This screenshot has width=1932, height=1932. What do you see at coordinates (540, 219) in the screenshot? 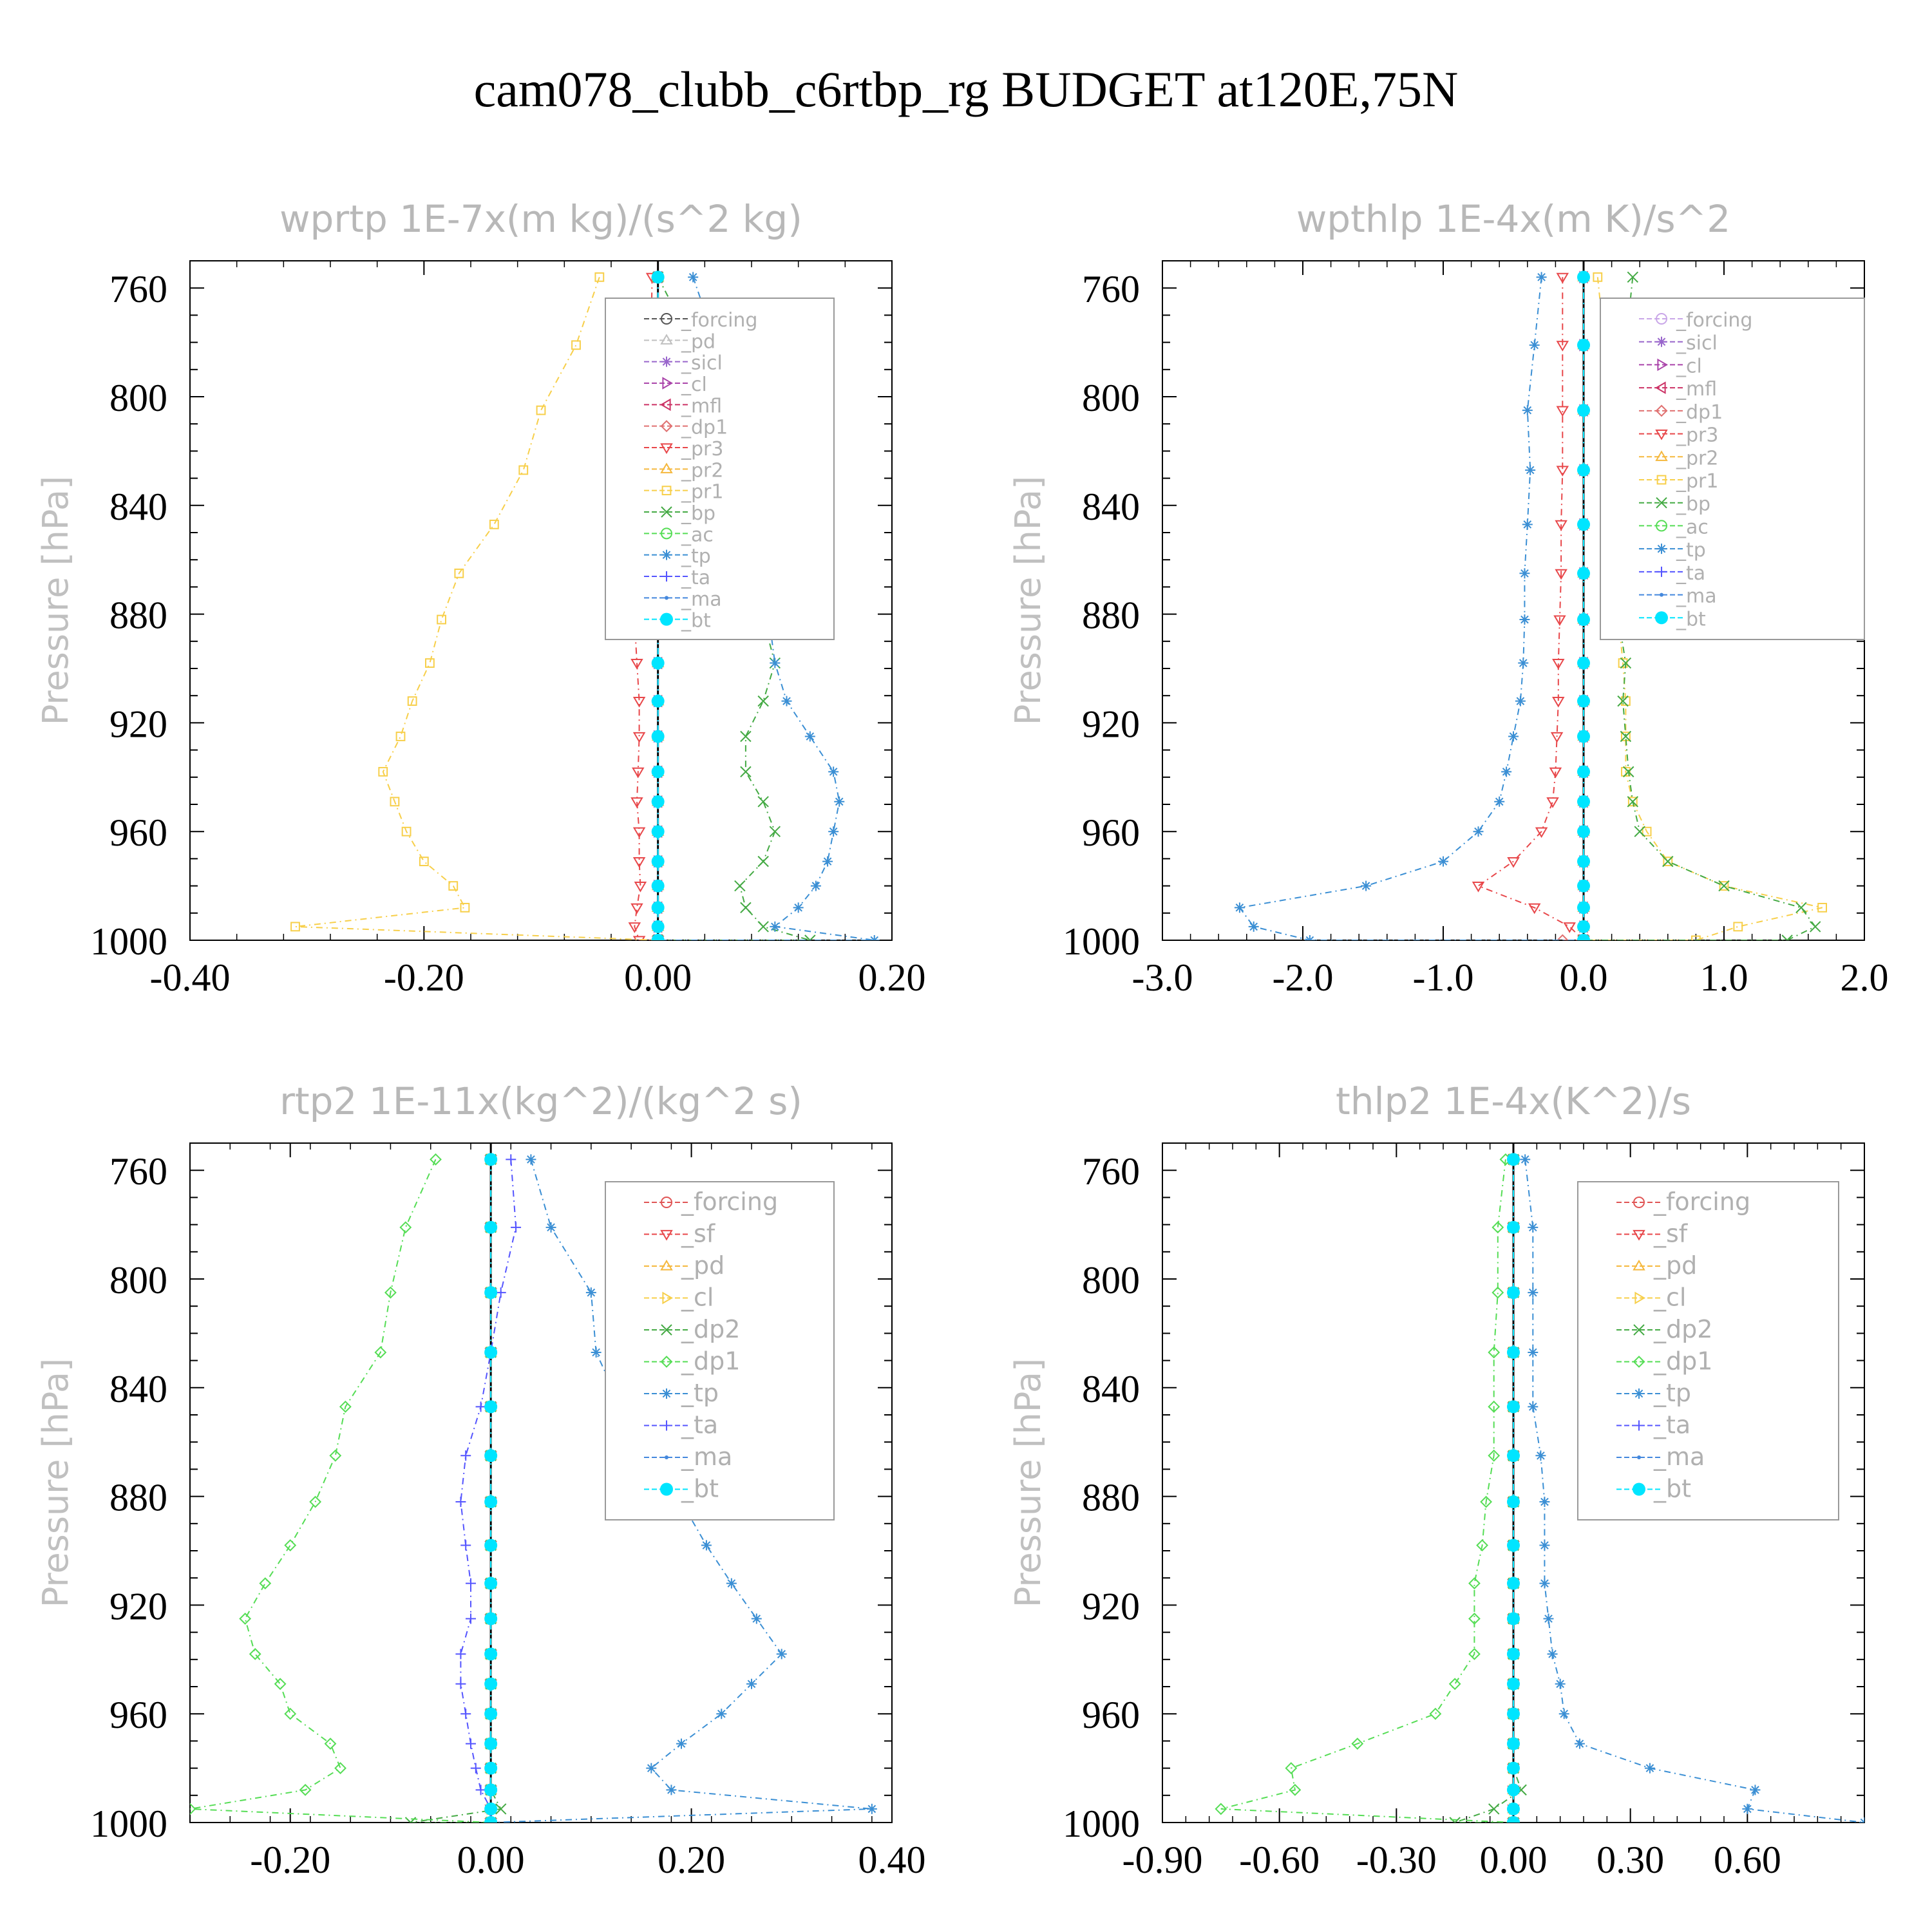
I see `panel-title: wprtp 1E-7x(m kg)/(s^2 kg)` at bounding box center [540, 219].